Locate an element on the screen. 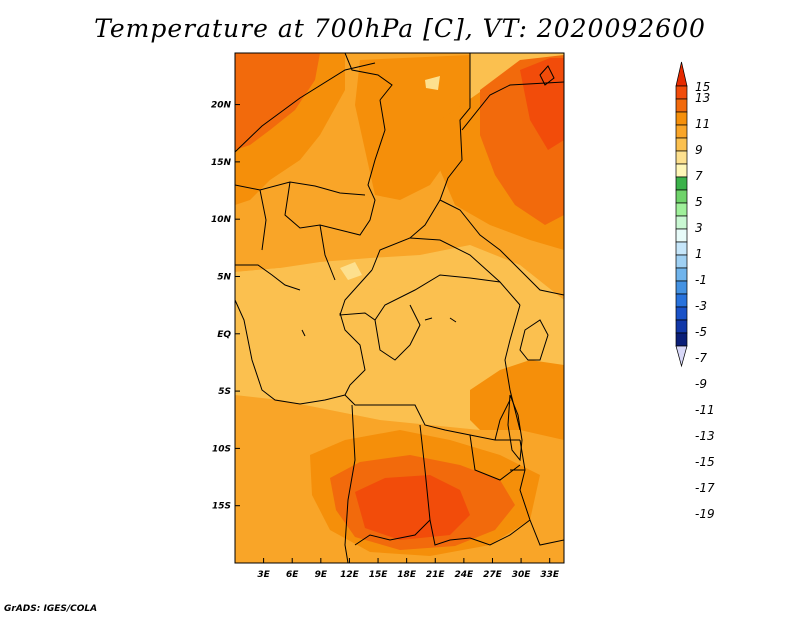 This screenshot has height=618, width=800. colorbar-label: 11 is located at coordinates (702, 124).